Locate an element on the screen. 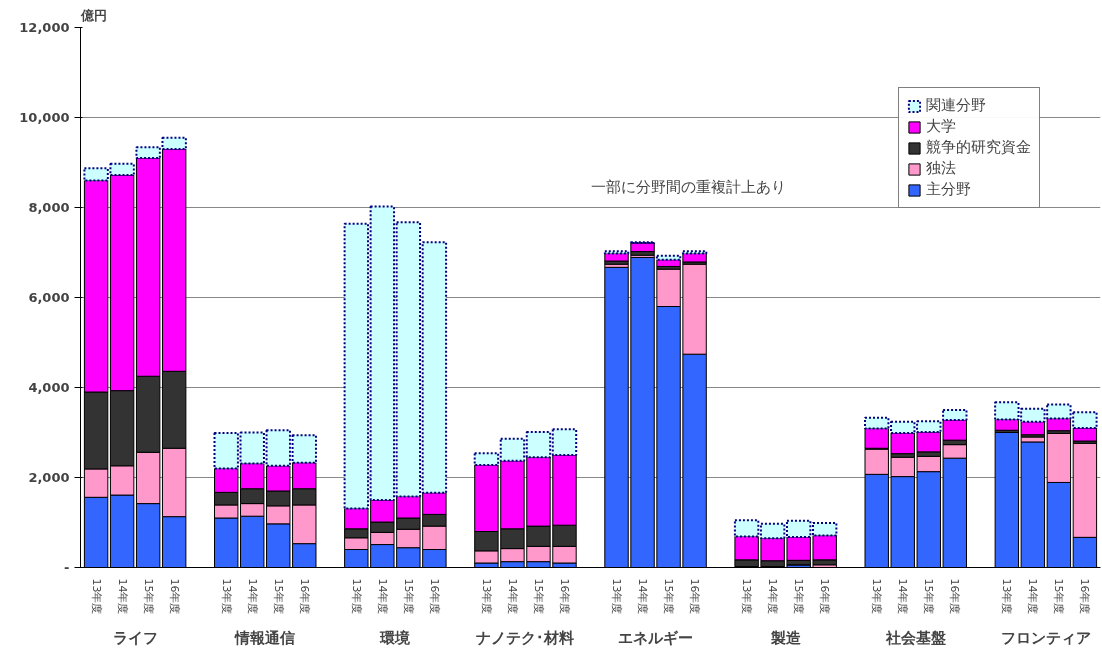  text: ナノテク･材料 is located at coordinates (525, 637).